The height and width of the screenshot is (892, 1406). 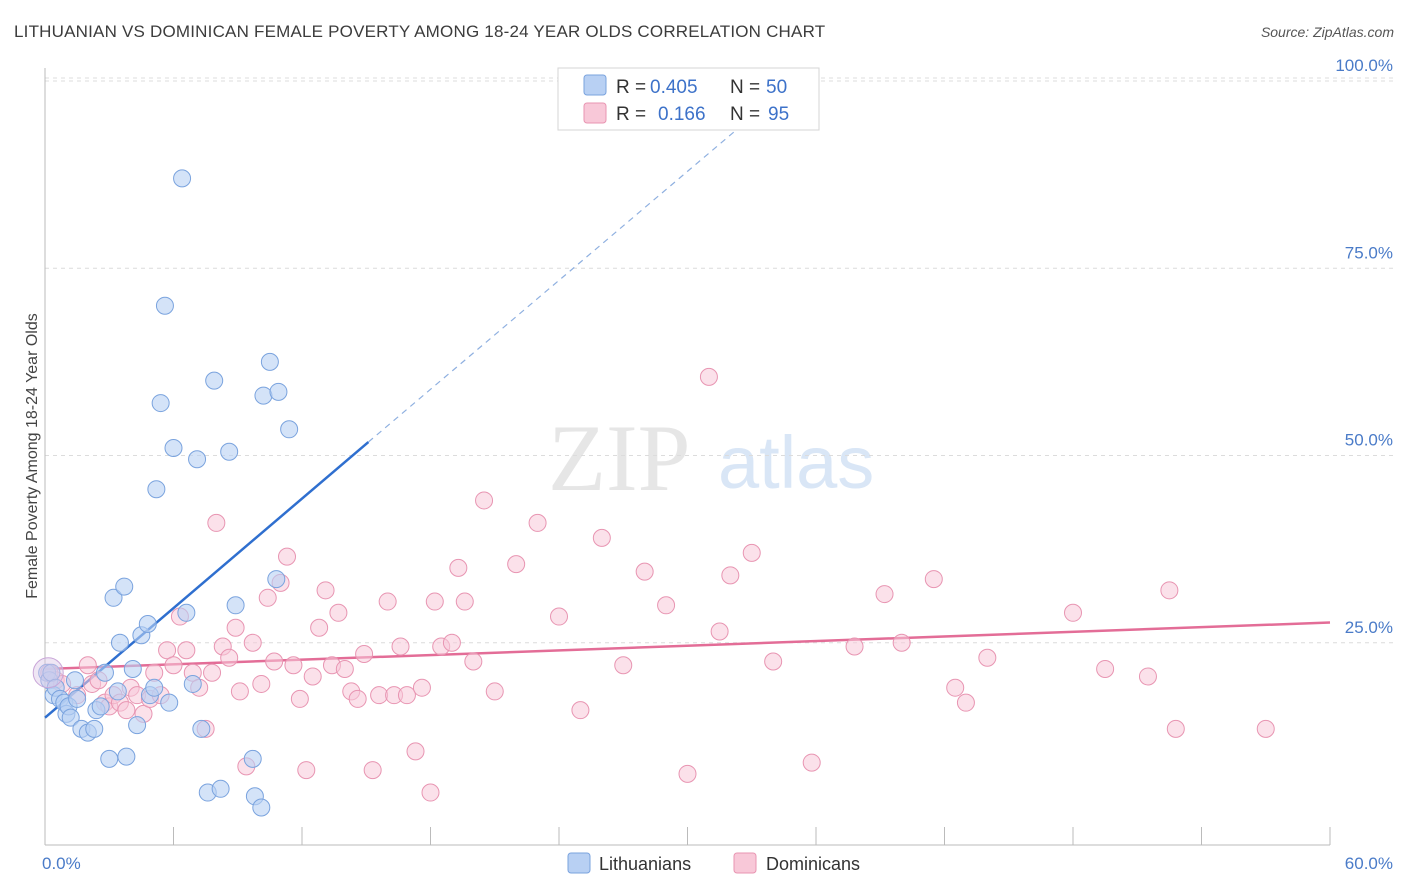 What do you see at coordinates (645, 864) in the screenshot?
I see `bottom-legend-lithuanians: Lithuanians` at bounding box center [645, 864].